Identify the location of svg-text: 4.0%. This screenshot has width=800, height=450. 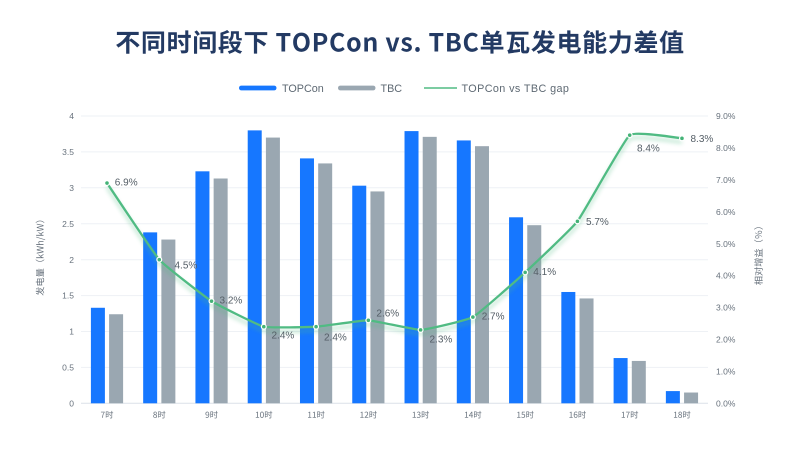
(726, 276).